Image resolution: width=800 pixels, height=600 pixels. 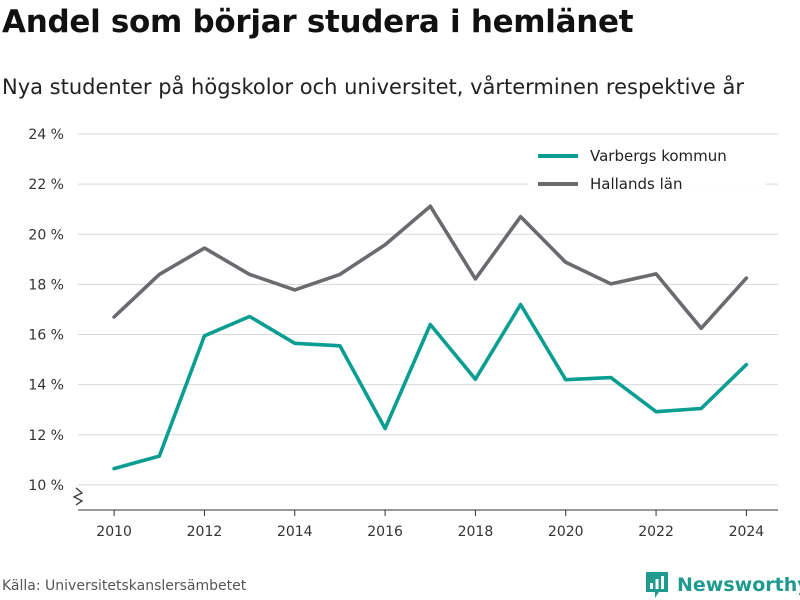 What do you see at coordinates (46, 386) in the screenshot?
I see `y-tick-label: 14 %` at bounding box center [46, 386].